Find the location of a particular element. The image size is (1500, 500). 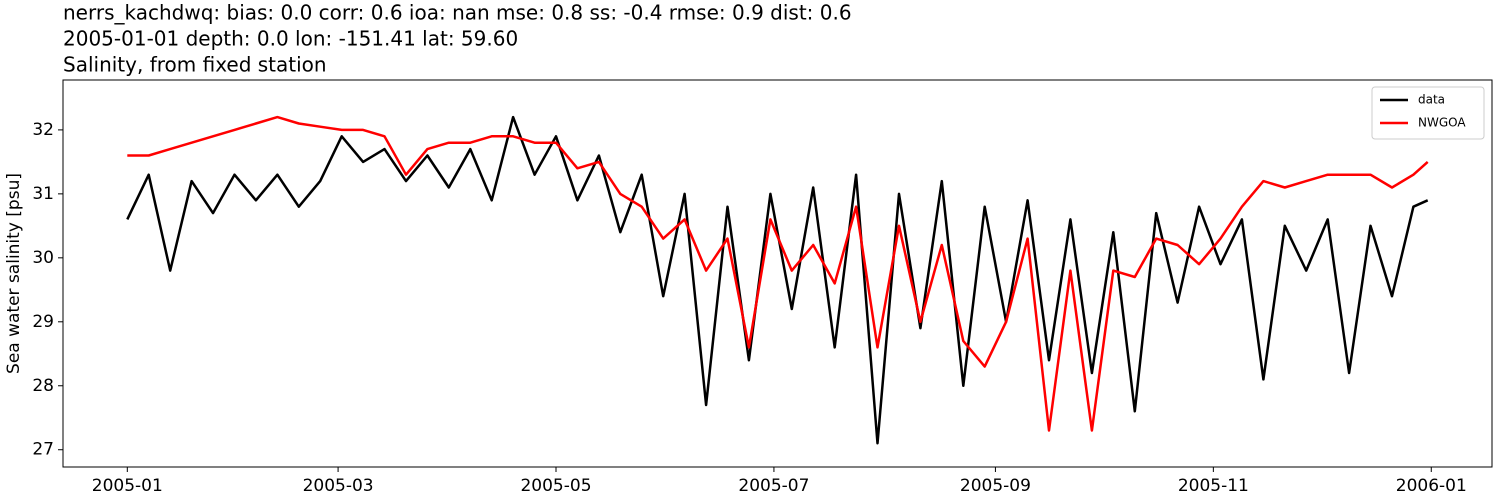

y-tick-label: 31 is located at coordinates (43, 194).